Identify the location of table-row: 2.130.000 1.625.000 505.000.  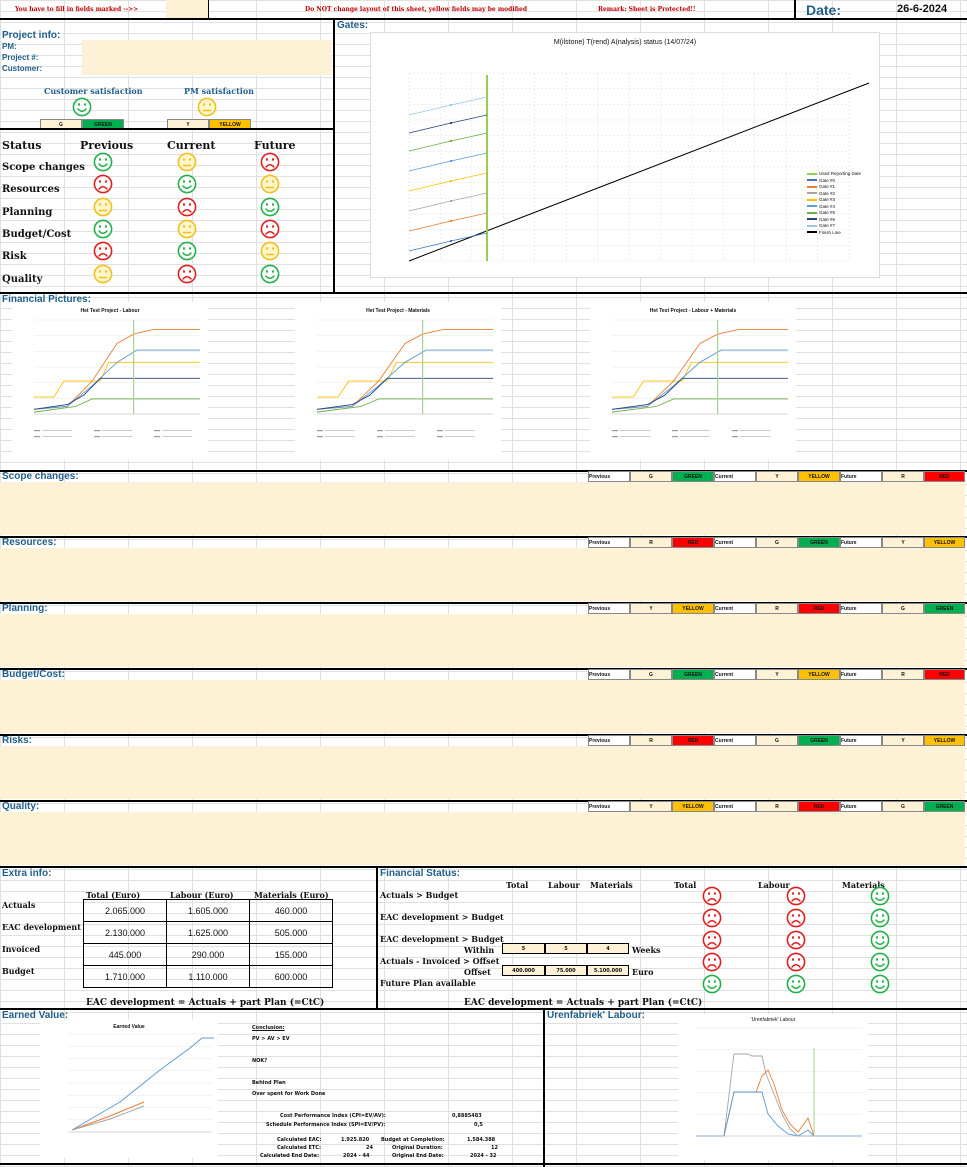
(208, 932).